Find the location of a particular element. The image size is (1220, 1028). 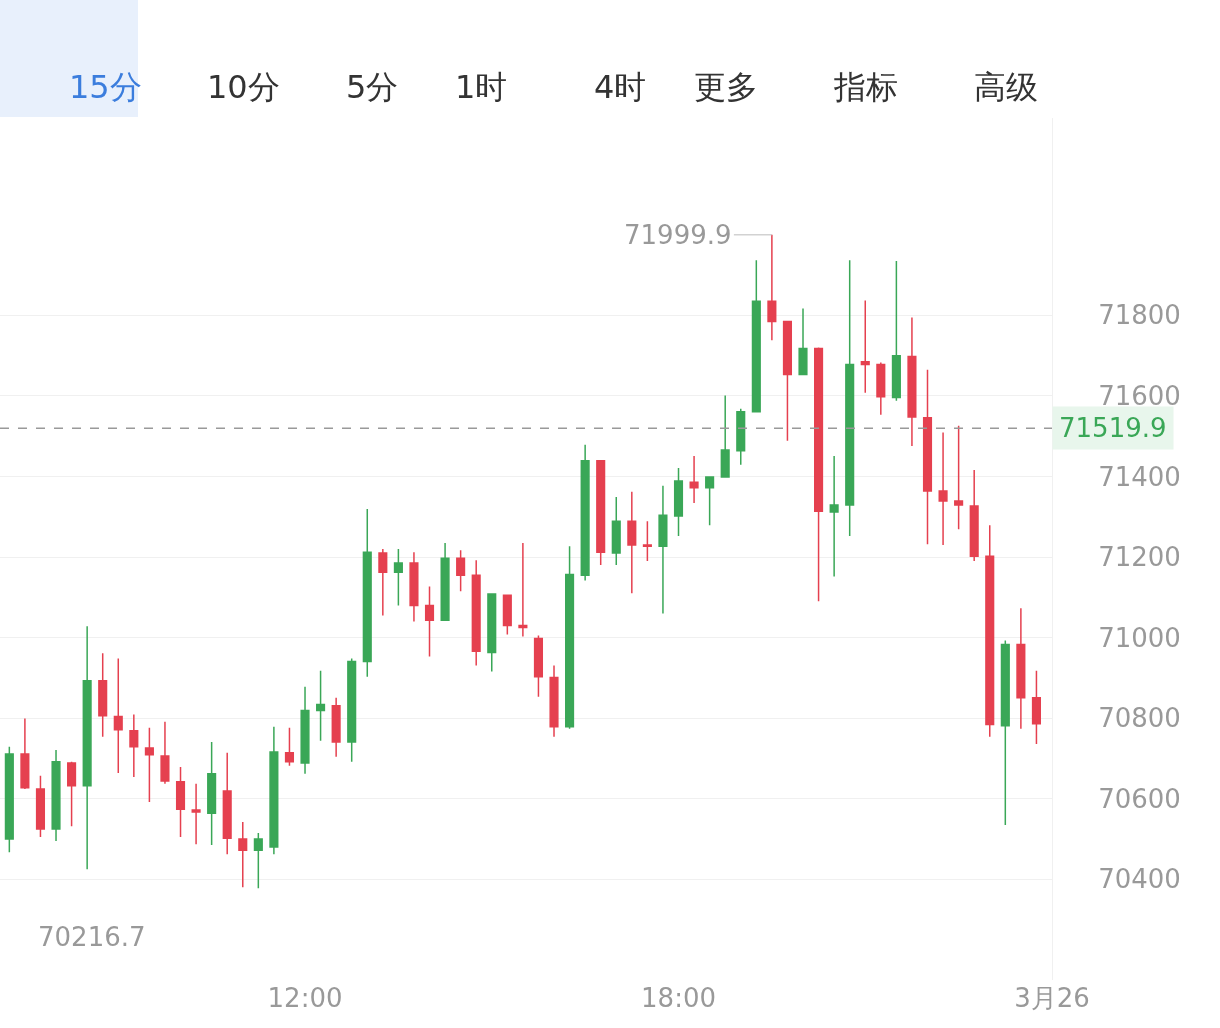

y-tick-label: 70800 is located at coordinates (1139, 718).